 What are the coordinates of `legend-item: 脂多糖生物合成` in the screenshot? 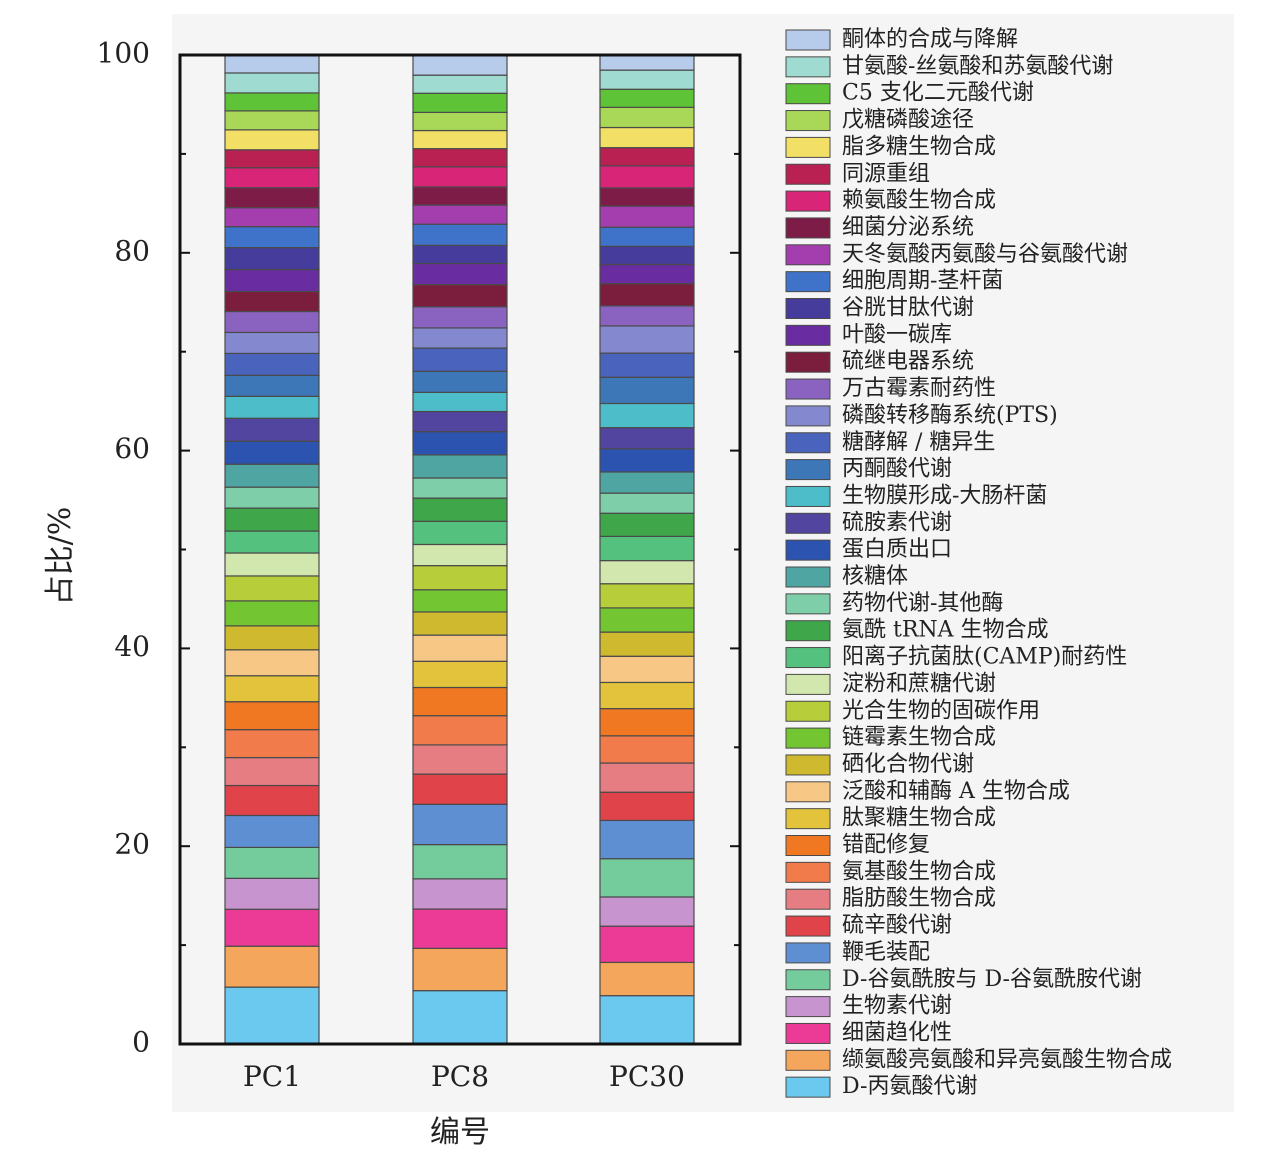 It's located at (890, 146).